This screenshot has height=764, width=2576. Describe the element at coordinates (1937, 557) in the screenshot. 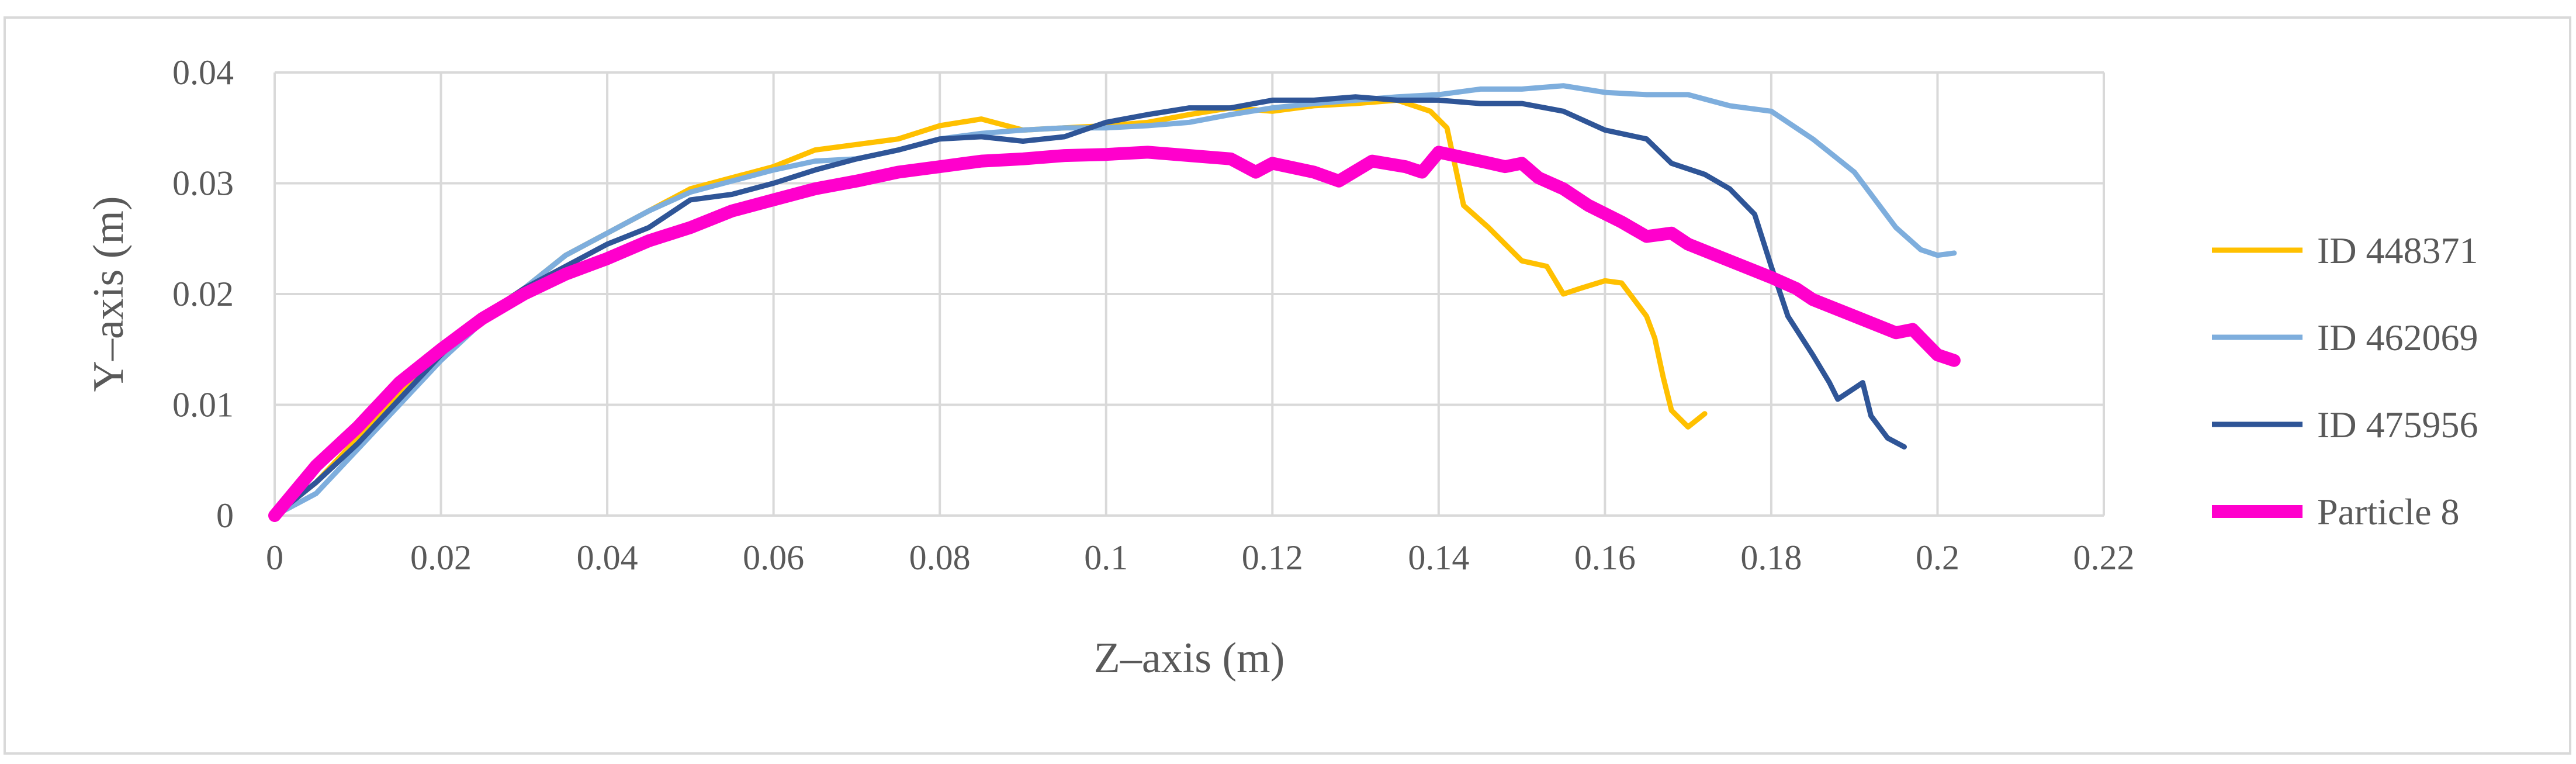

I see `x-tick-label: 0.2` at that location.